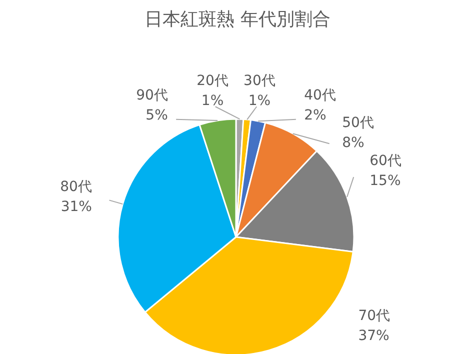 This screenshot has width=475, height=354. Describe the element at coordinates (76, 207) in the screenshot. I see `data-label: 31%` at that location.